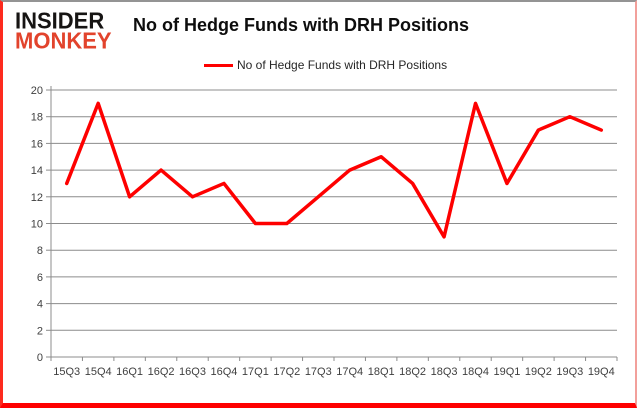  I want to click on x-axis-label: 17Q2, so click(286, 372).